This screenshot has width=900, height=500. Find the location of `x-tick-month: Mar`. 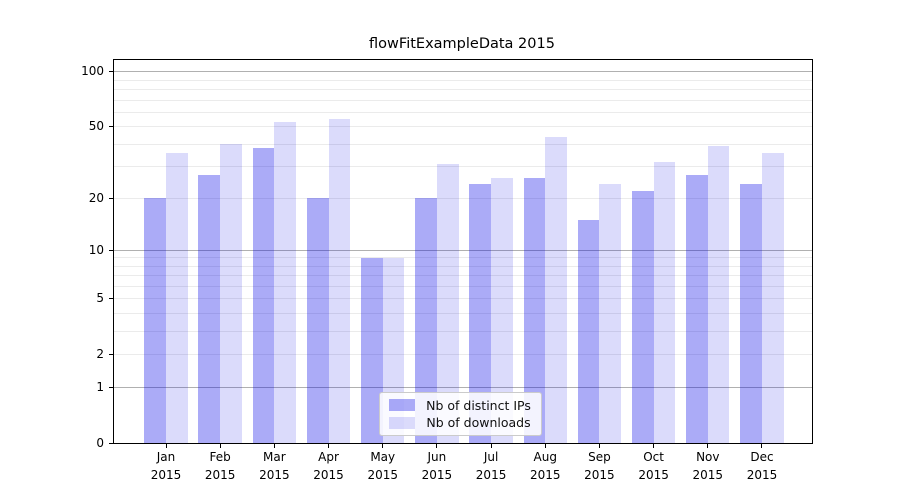

x-tick-month: Mar is located at coordinates (274, 457).